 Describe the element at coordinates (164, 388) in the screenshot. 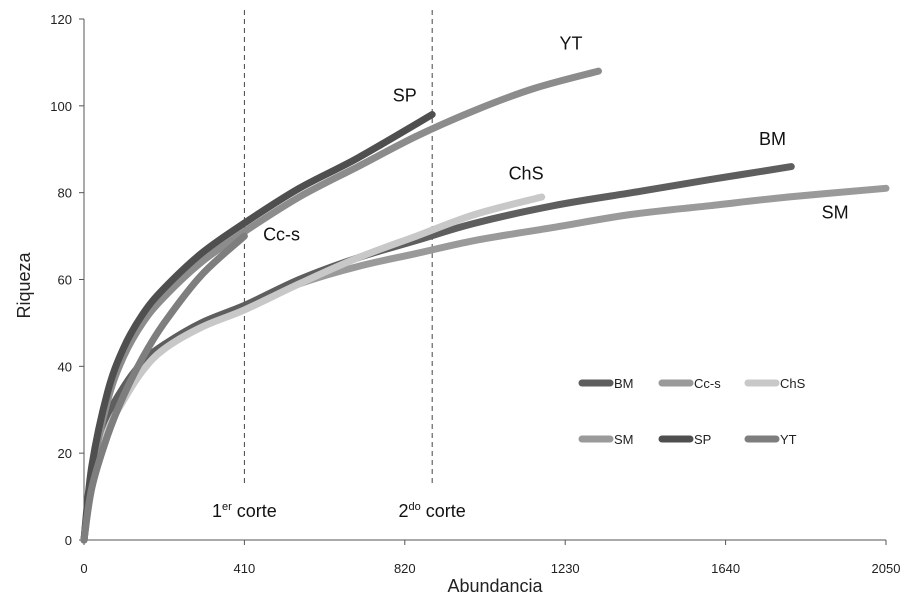

I see `series-line-cc-s` at that location.